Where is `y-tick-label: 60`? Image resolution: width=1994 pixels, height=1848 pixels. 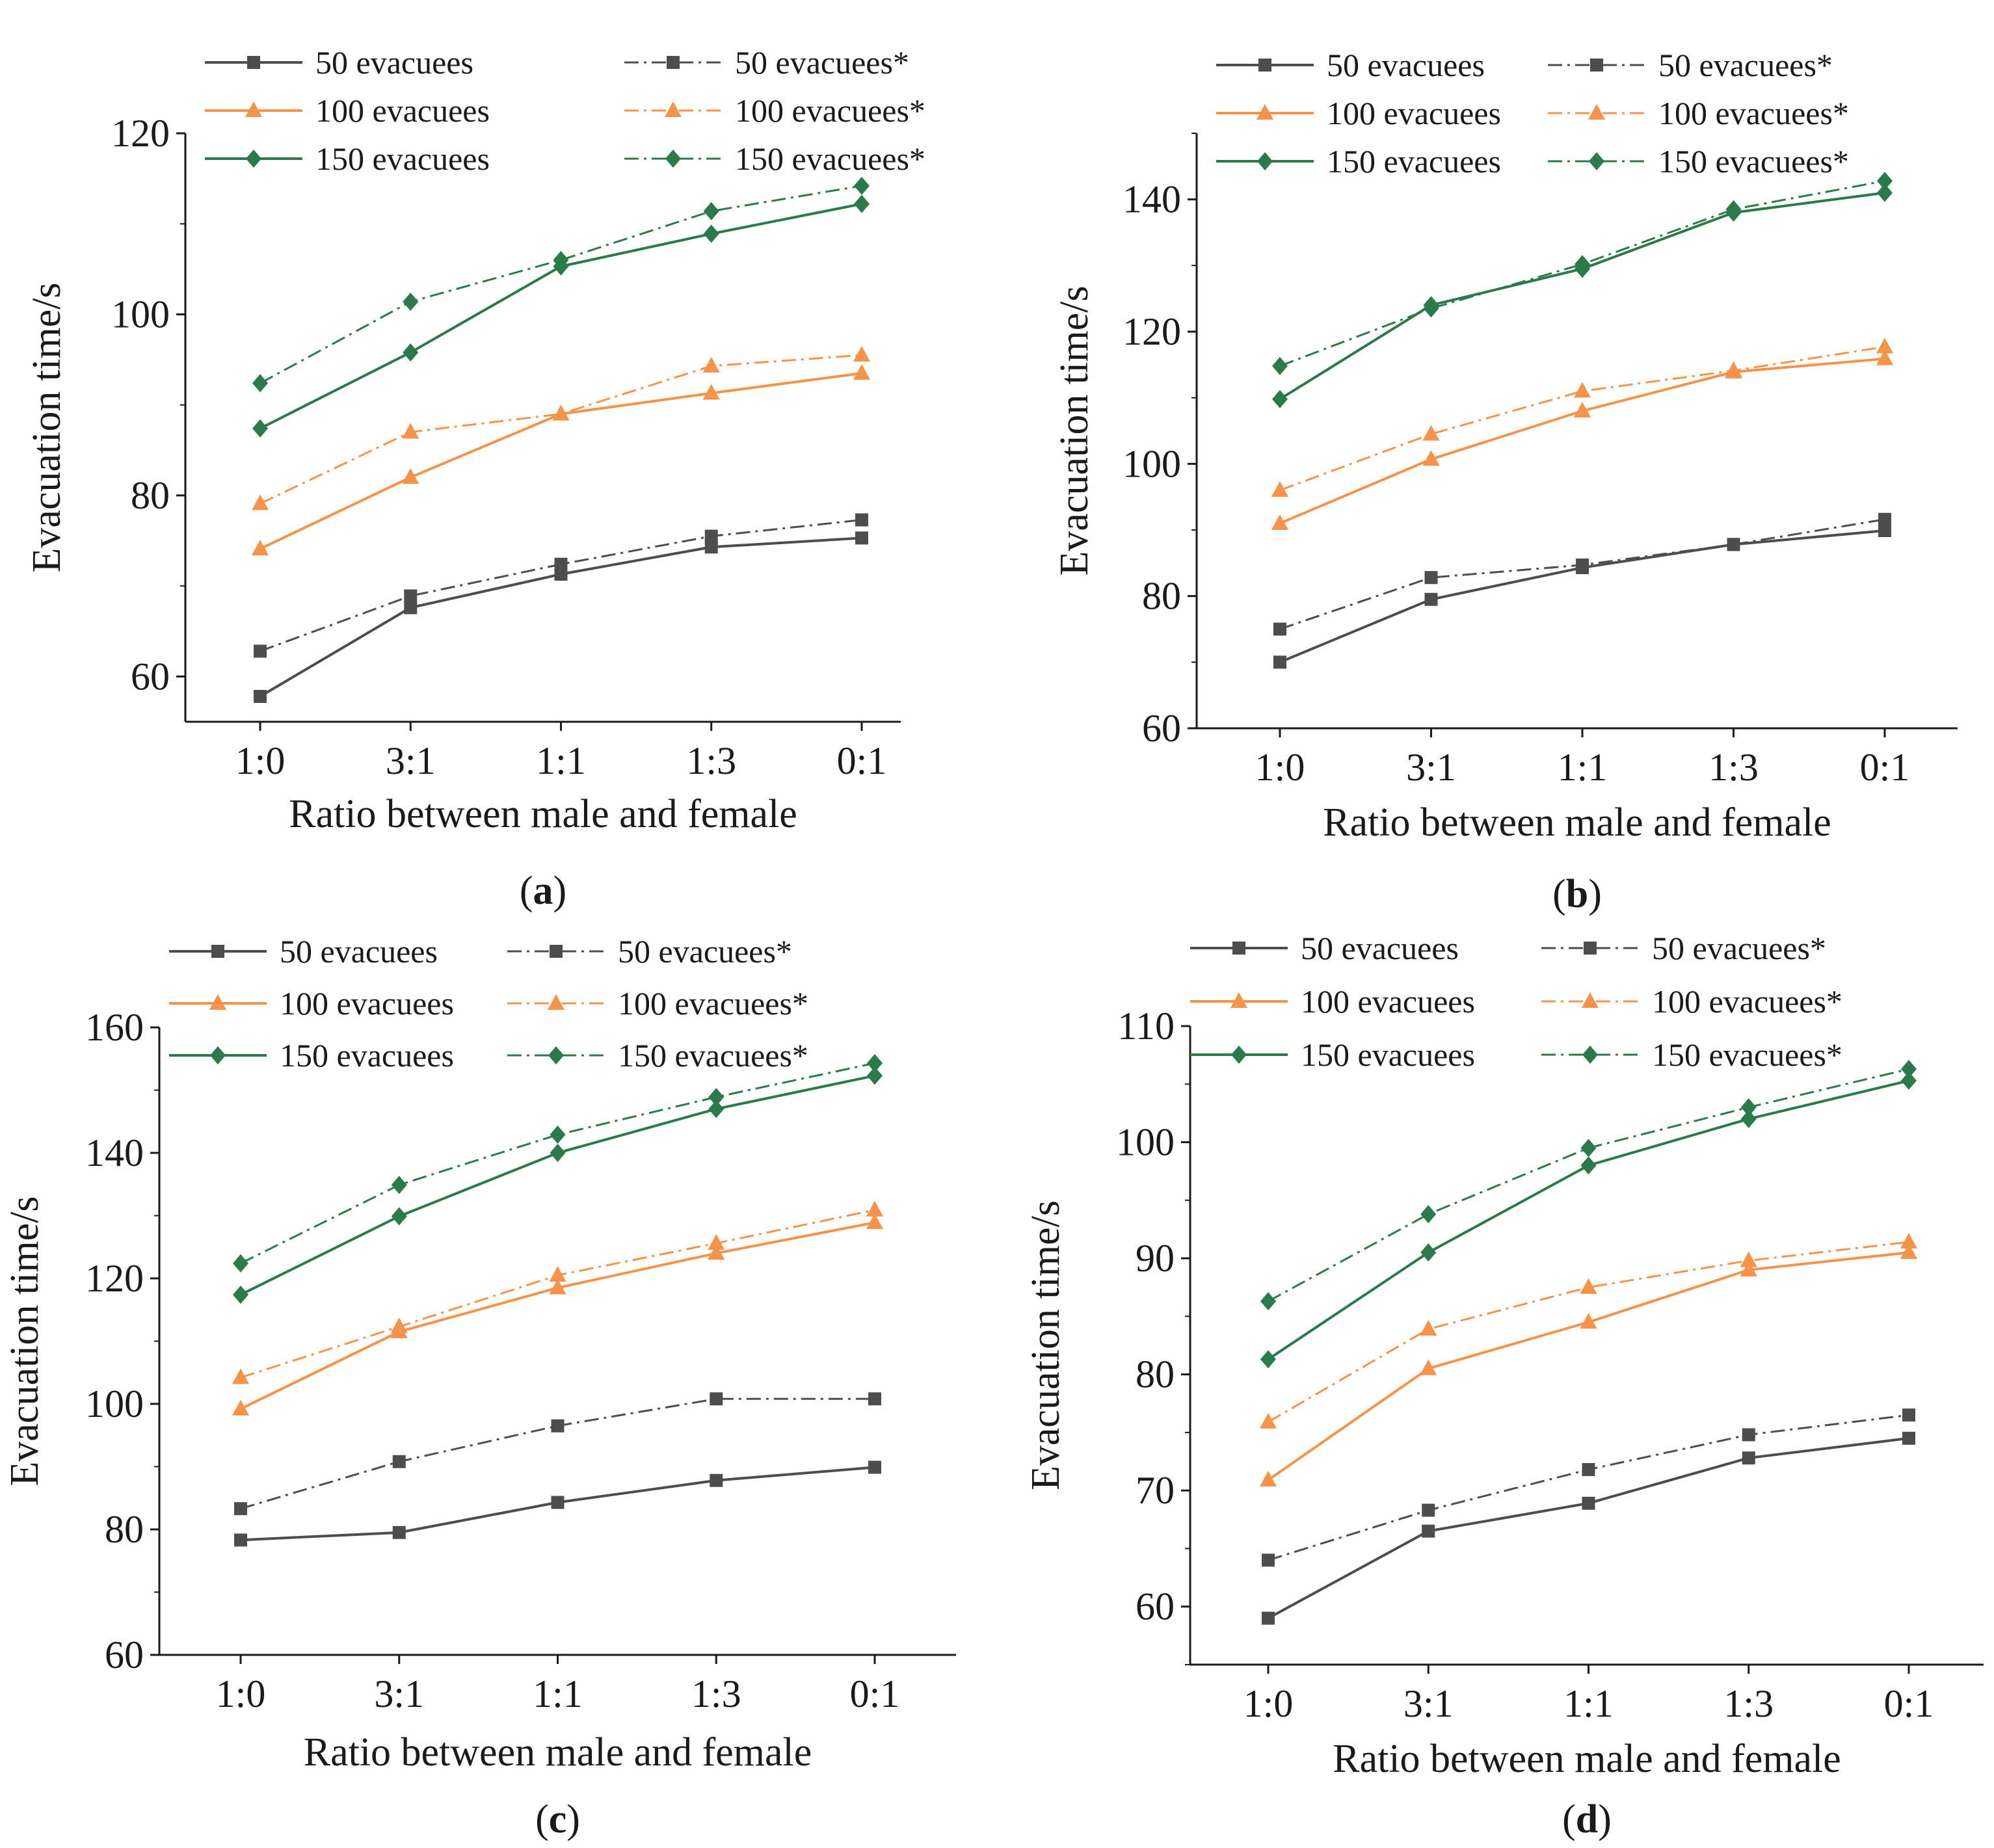
y-tick-label: 60 is located at coordinates (1161, 728).